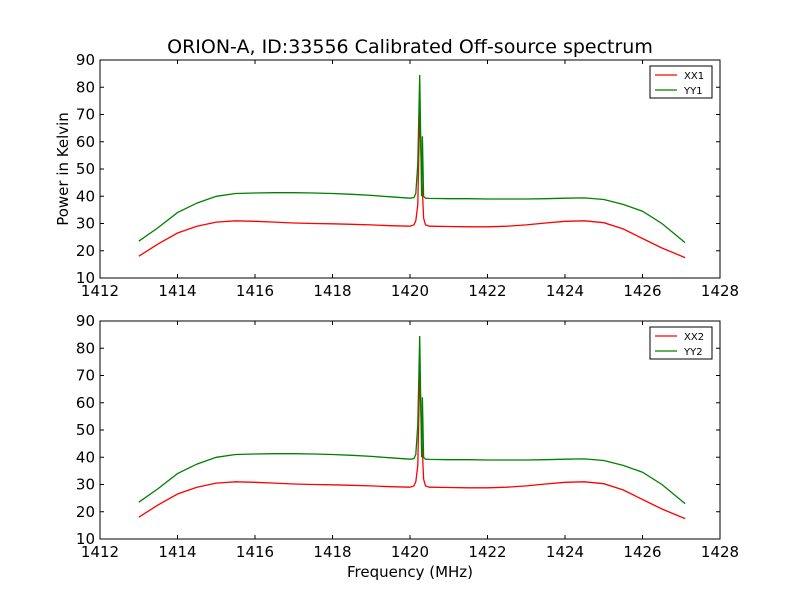 Image resolution: width=800 pixels, height=600 pixels. What do you see at coordinates (410, 572) in the screenshot?
I see `x-axis-label: Frequency (MHz)` at bounding box center [410, 572].